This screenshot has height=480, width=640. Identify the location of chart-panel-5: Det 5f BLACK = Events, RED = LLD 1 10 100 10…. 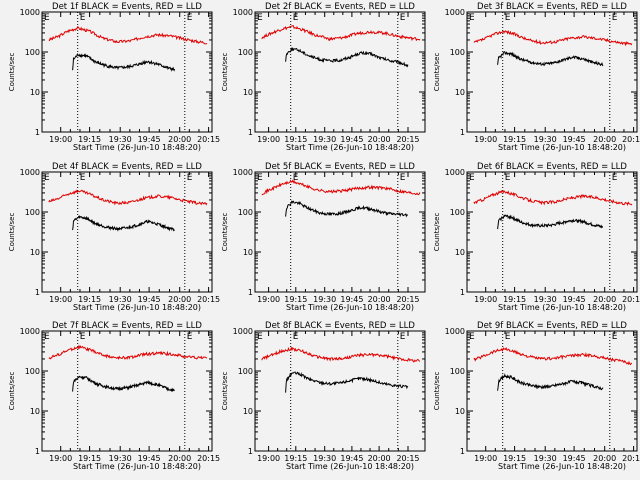
(323, 237).